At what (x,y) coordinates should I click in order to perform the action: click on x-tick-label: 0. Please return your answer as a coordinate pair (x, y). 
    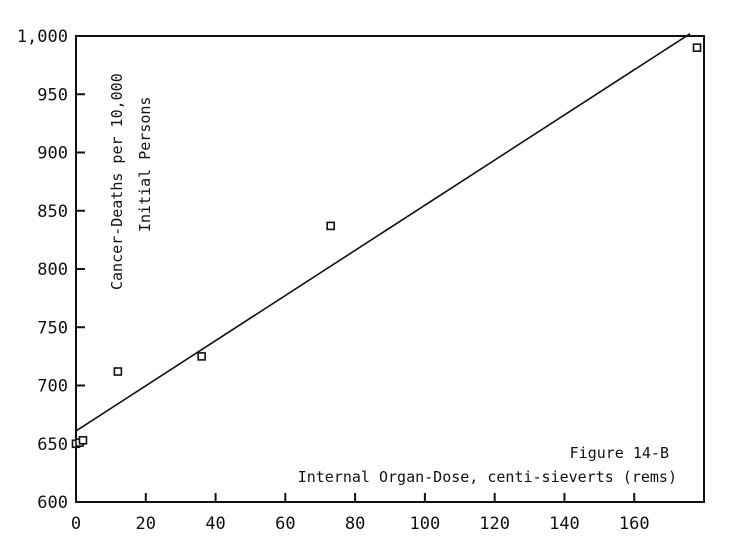
    Looking at the image, I should click on (76, 524).